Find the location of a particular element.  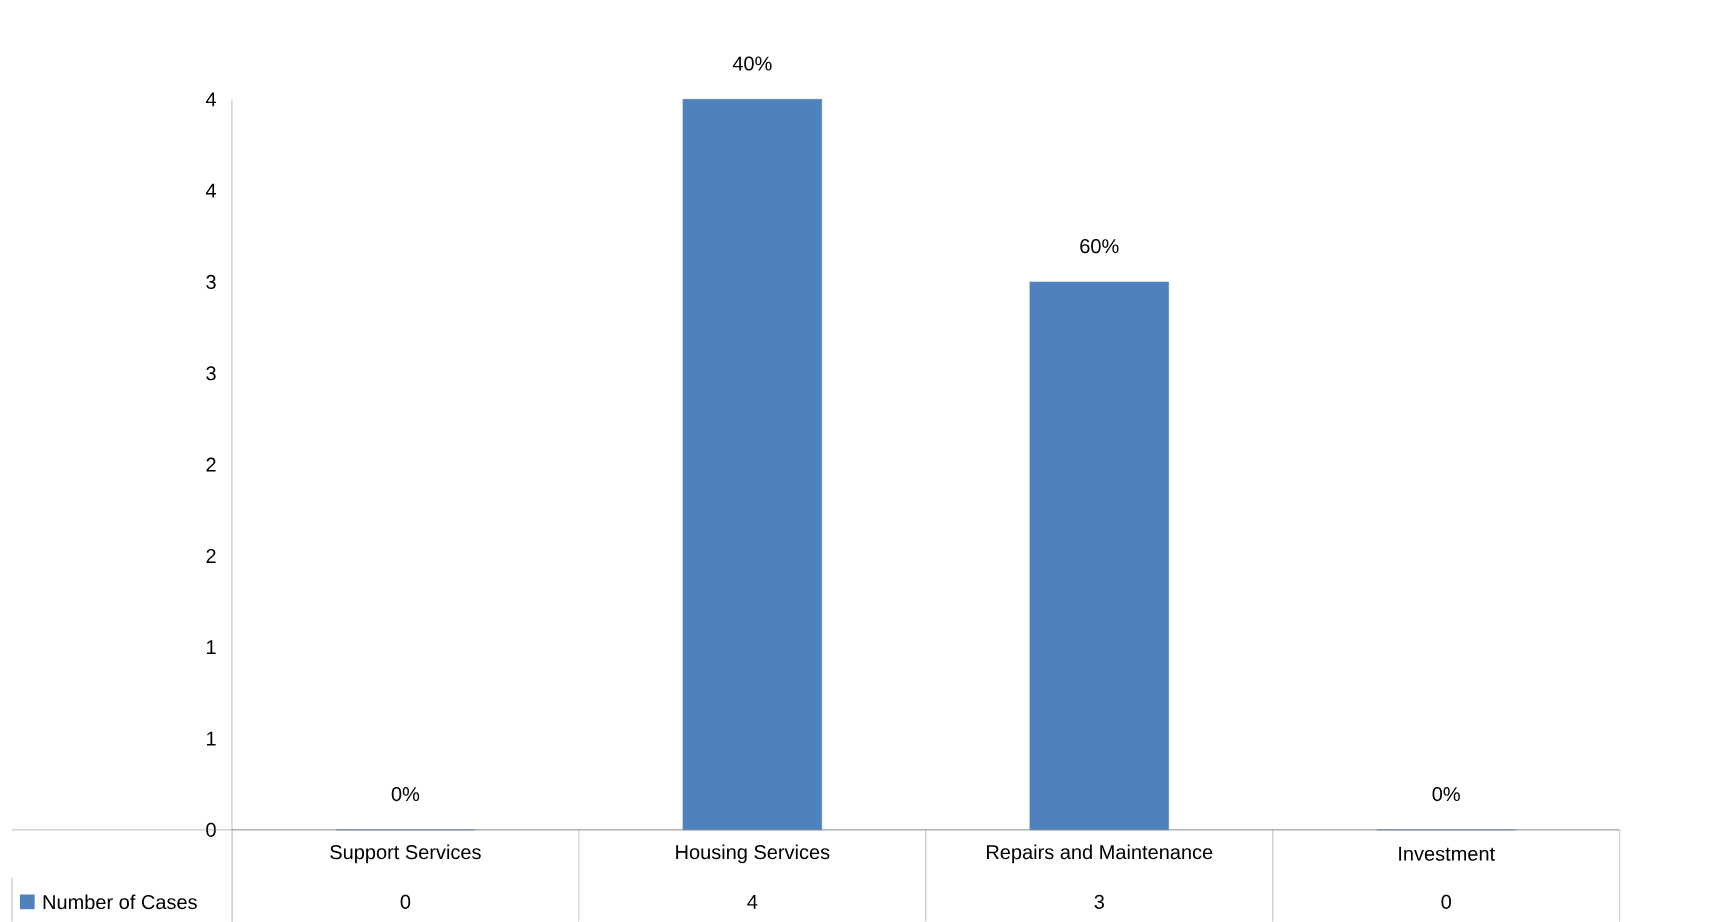

legend-label: Number of Cases is located at coordinates (120, 902).